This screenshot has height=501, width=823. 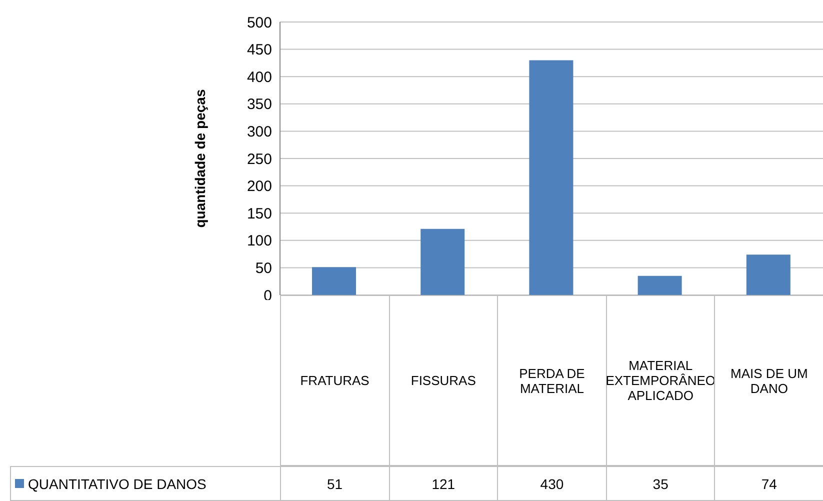 I want to click on x-tick-label: FISSURAS, so click(x=443, y=380).